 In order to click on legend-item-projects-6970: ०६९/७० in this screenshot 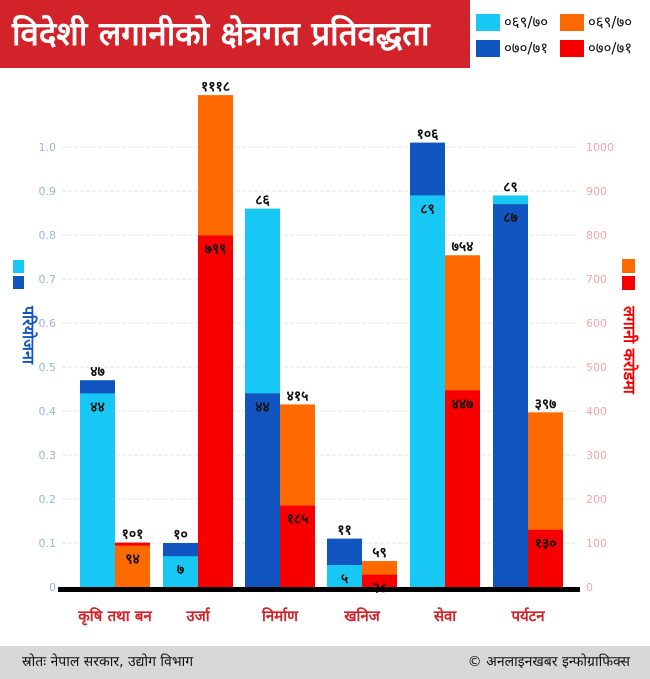, I will do `click(512, 22)`.